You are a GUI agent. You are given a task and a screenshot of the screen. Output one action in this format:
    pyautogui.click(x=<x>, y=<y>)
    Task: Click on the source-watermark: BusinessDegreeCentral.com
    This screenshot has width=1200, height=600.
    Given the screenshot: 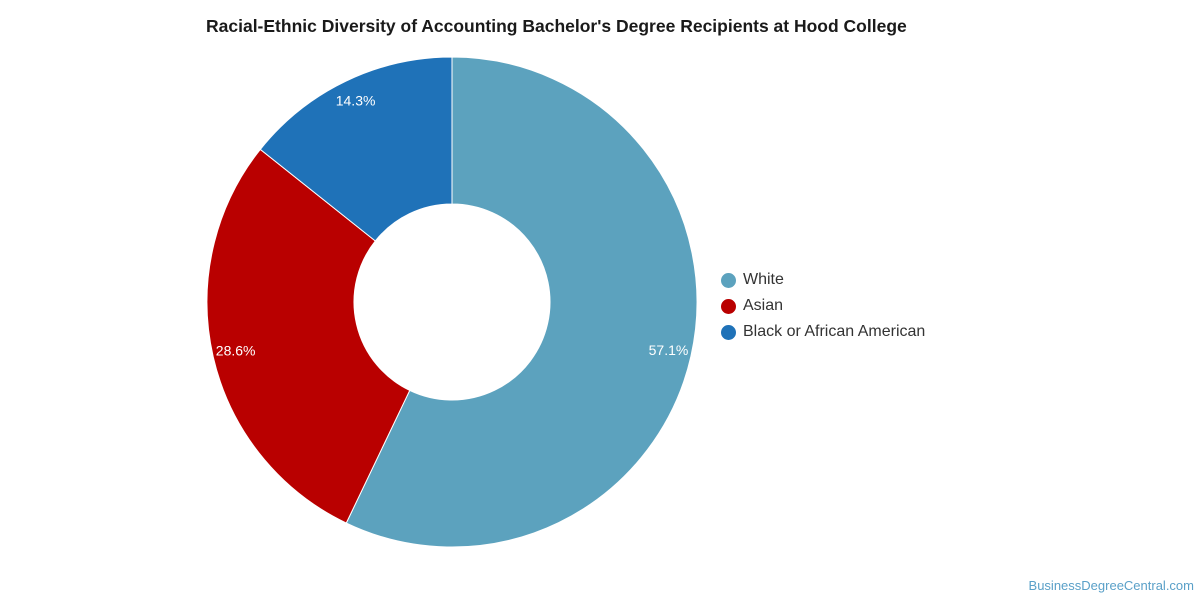 What is the action you would take?
    pyautogui.click(x=1111, y=585)
    